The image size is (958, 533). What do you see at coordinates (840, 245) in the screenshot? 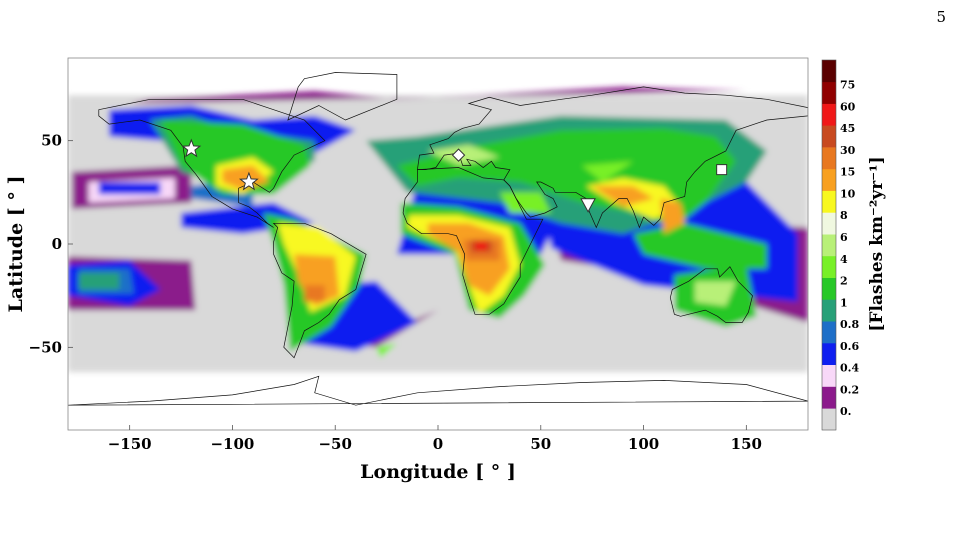
I see `colorbar: 0. 0.2 0.4 0.6 0.8 1 2 4 6 8 10 15 30 45 60 75` at bounding box center [840, 245].